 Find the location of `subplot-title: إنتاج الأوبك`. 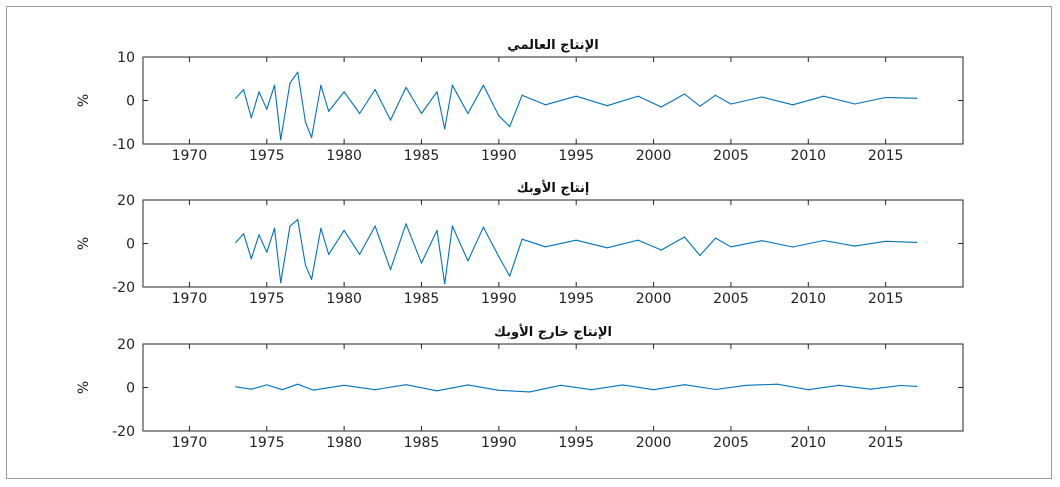

subplot-title: إنتاج الأوبك is located at coordinates (553, 187).